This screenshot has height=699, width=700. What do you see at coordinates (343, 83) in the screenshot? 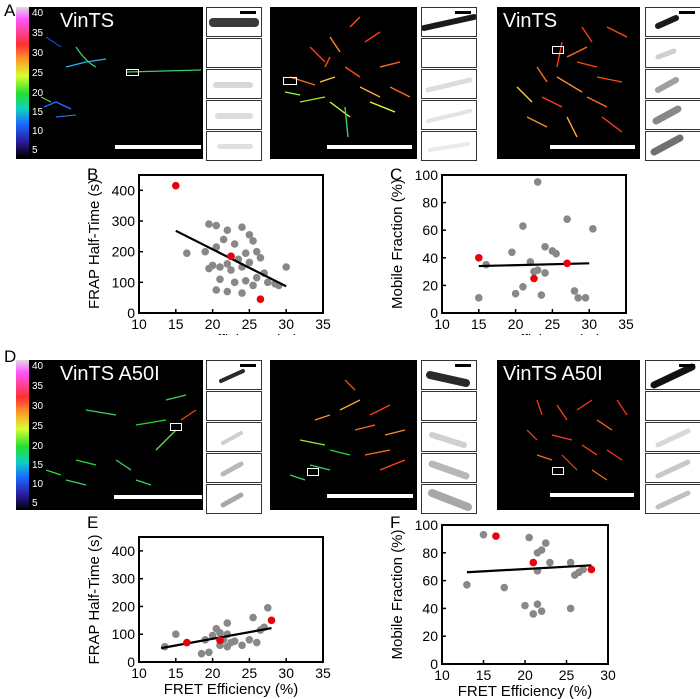
I see `micrograph-a2` at bounding box center [343, 83].